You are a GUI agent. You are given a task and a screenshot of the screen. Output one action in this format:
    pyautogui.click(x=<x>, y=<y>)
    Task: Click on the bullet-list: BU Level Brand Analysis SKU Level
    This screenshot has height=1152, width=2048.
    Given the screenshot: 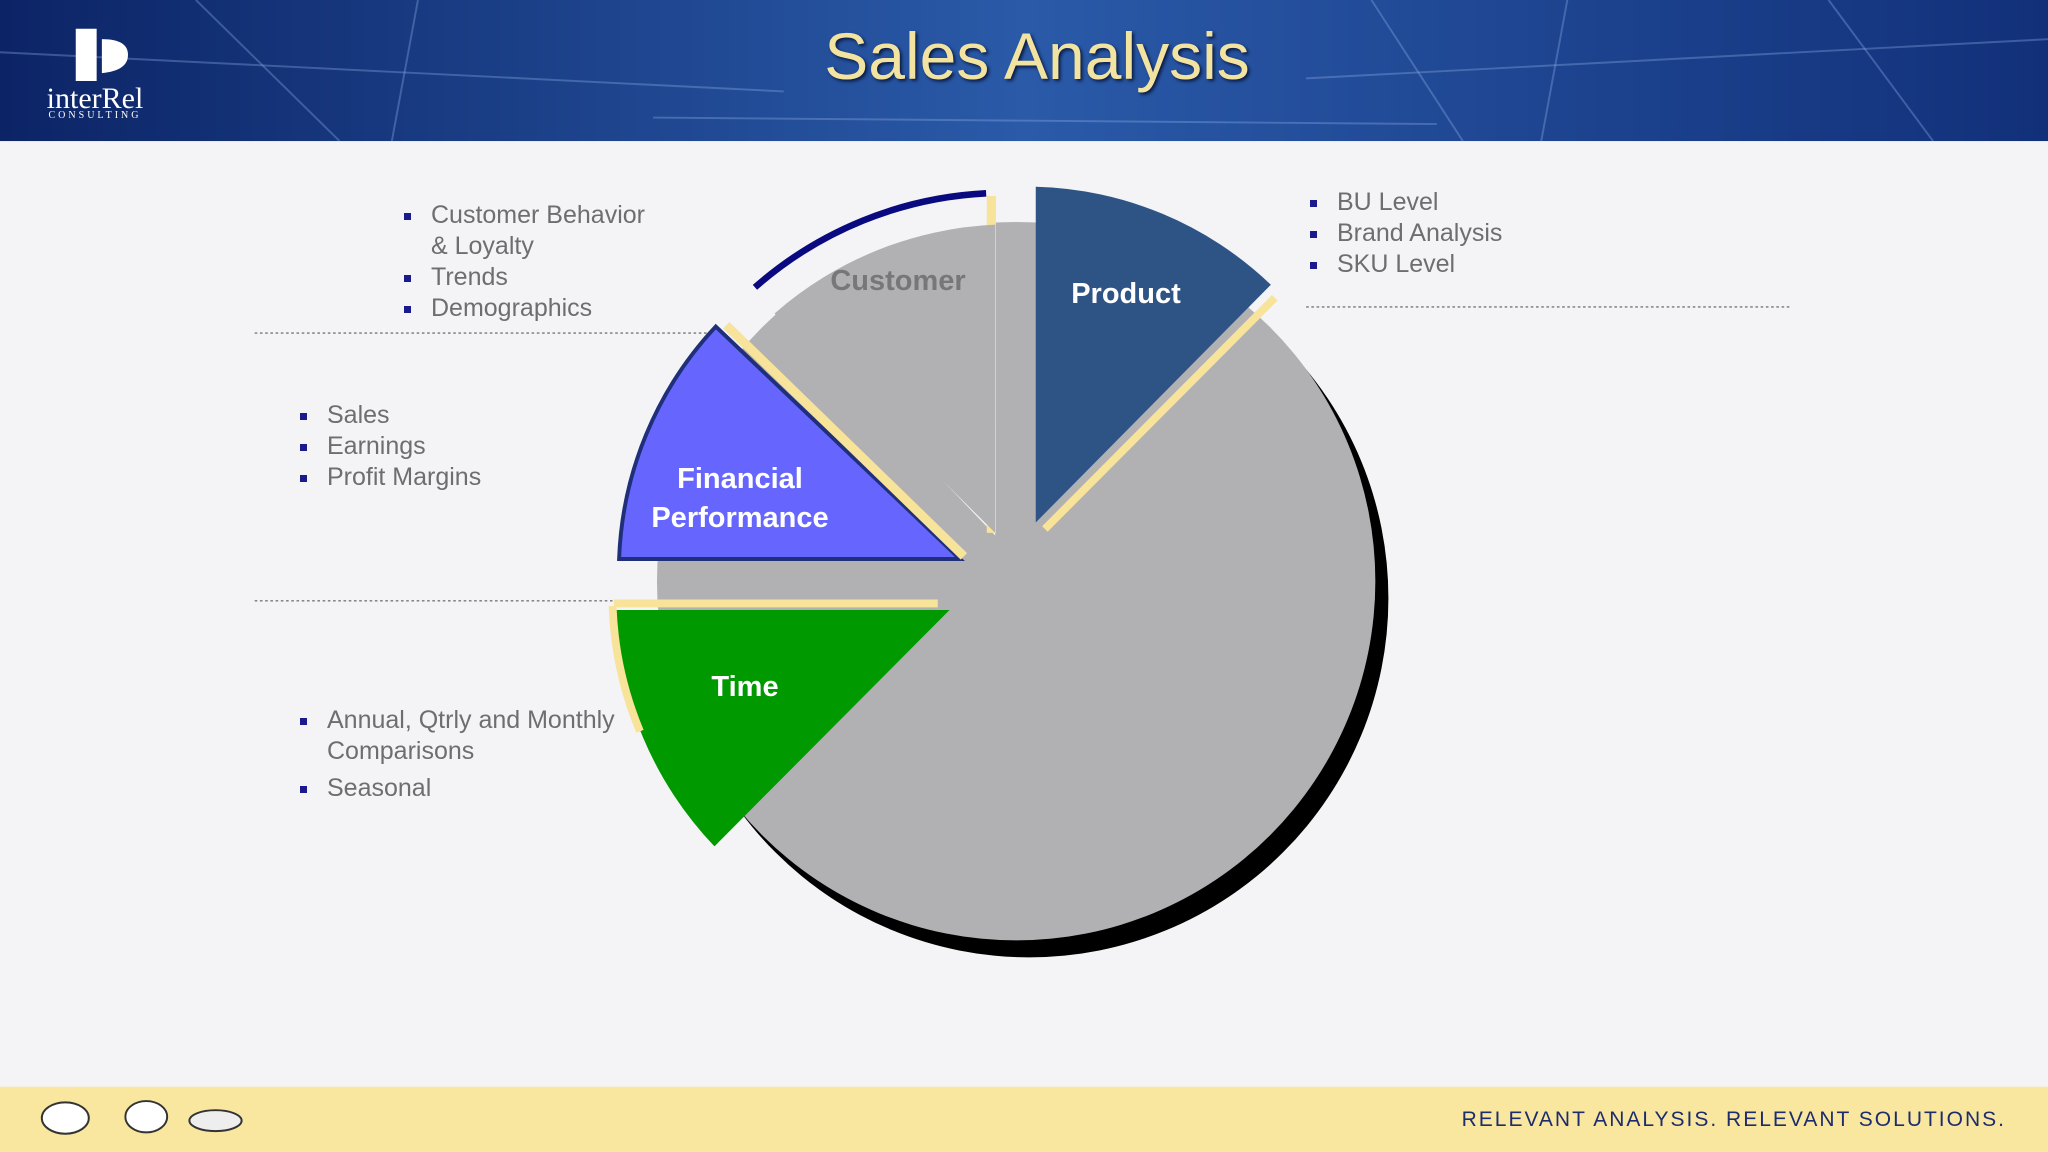 What is the action you would take?
    pyautogui.click(x=1461, y=233)
    